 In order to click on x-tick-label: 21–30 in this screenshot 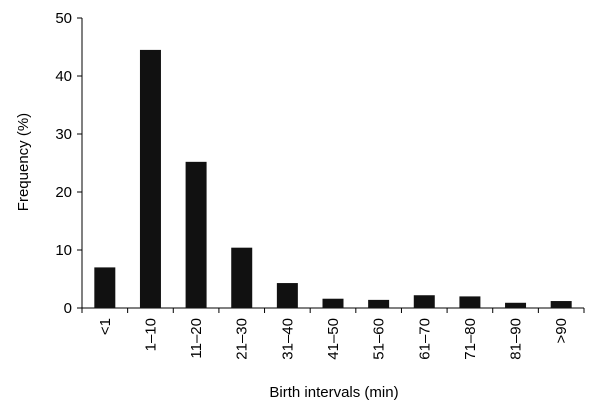, I will do `click(242, 339)`.